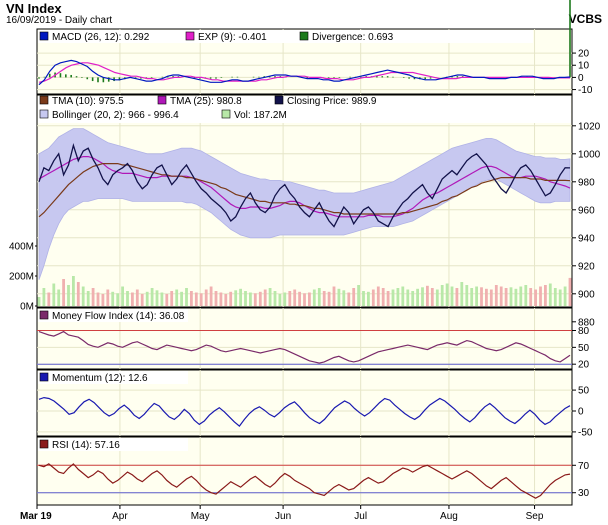 Image resolution: width=608 pixels, height=525 pixels. I want to click on y-tick-label: 0, so click(581, 412).